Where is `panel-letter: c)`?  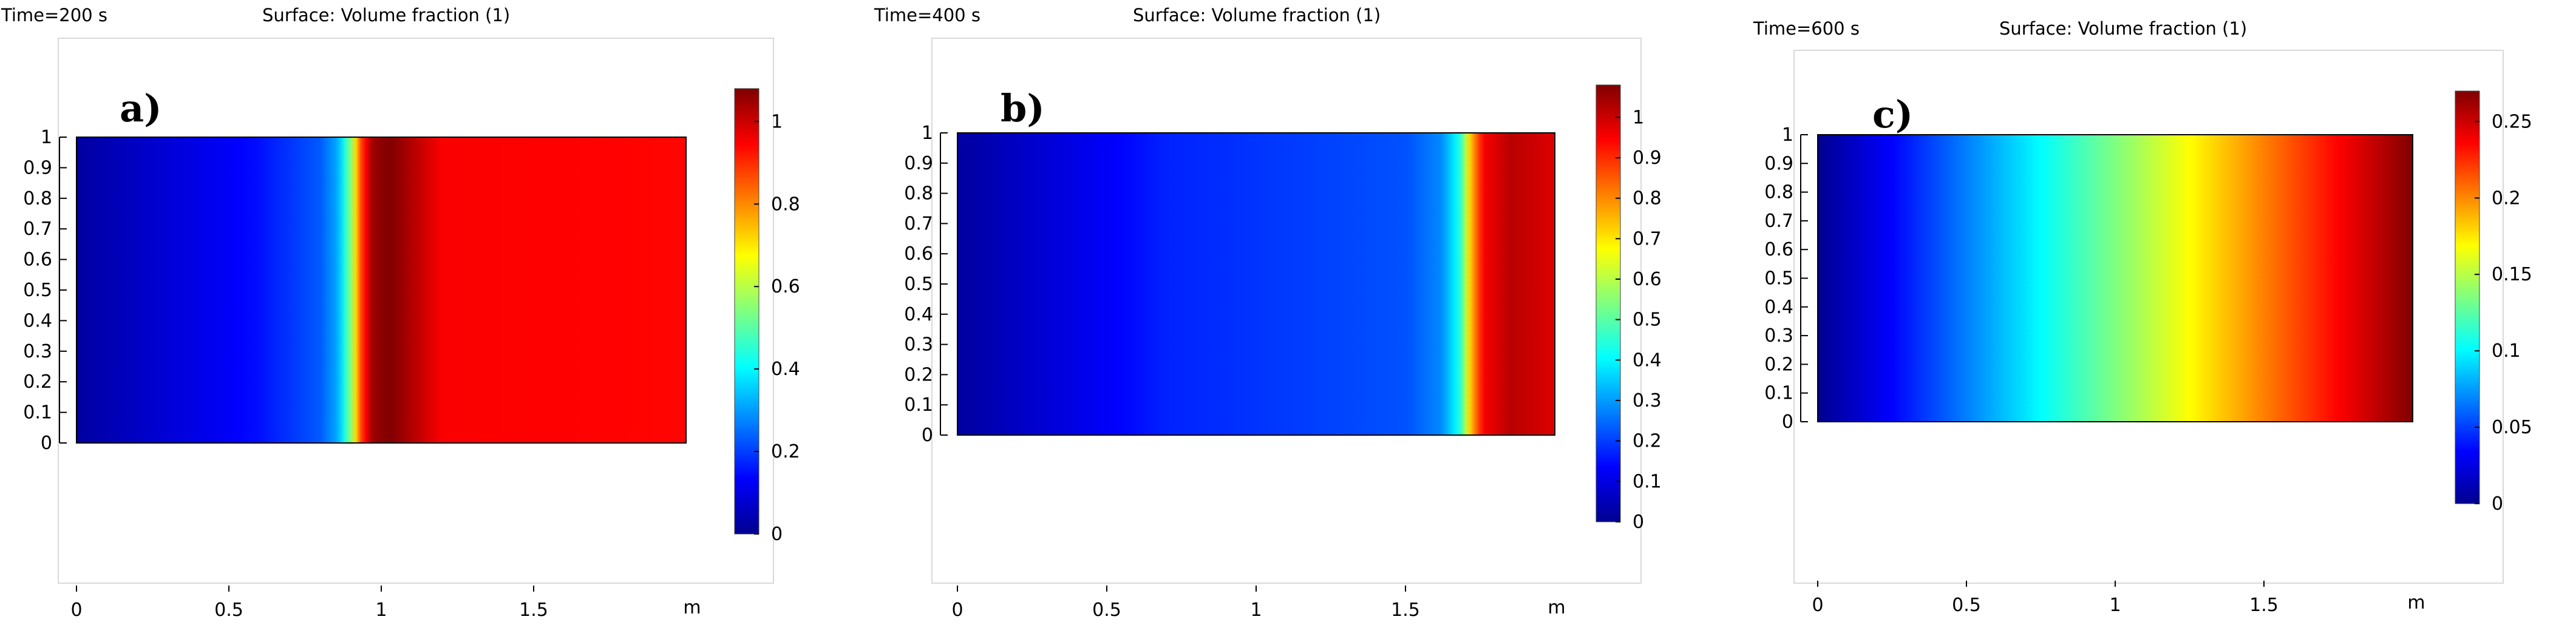 panel-letter: c) is located at coordinates (1893, 114).